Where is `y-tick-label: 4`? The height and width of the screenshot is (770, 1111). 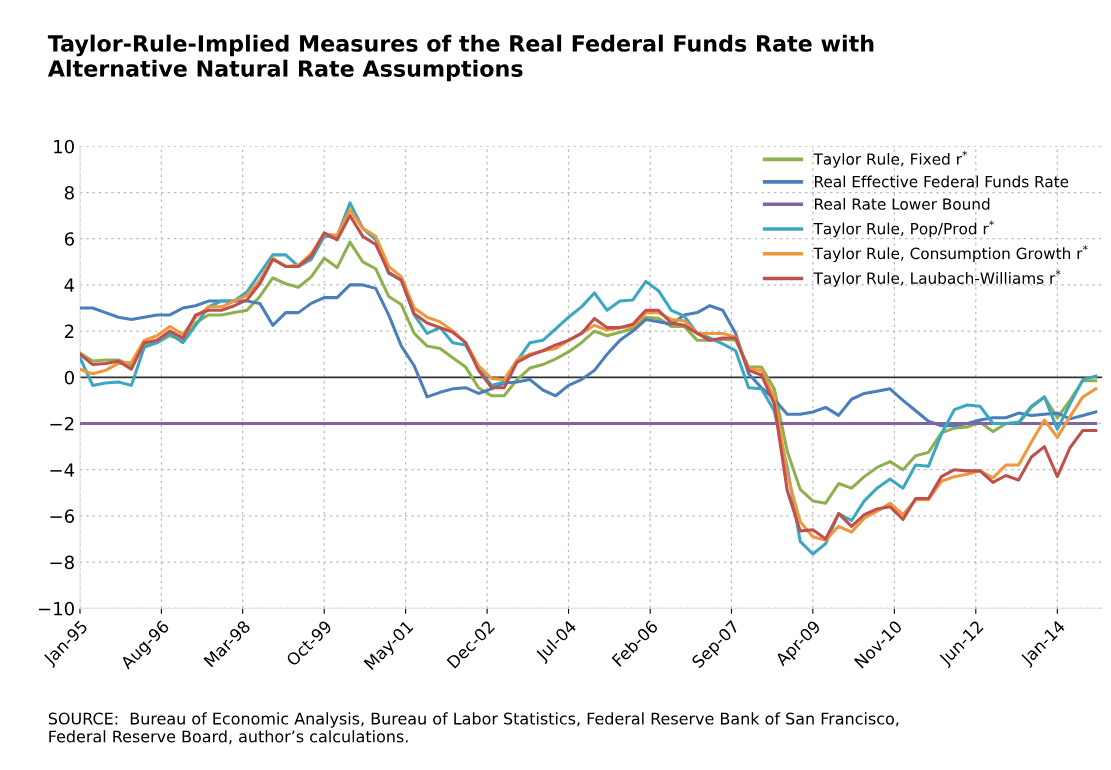
y-tick-label: 4 is located at coordinates (69, 285).